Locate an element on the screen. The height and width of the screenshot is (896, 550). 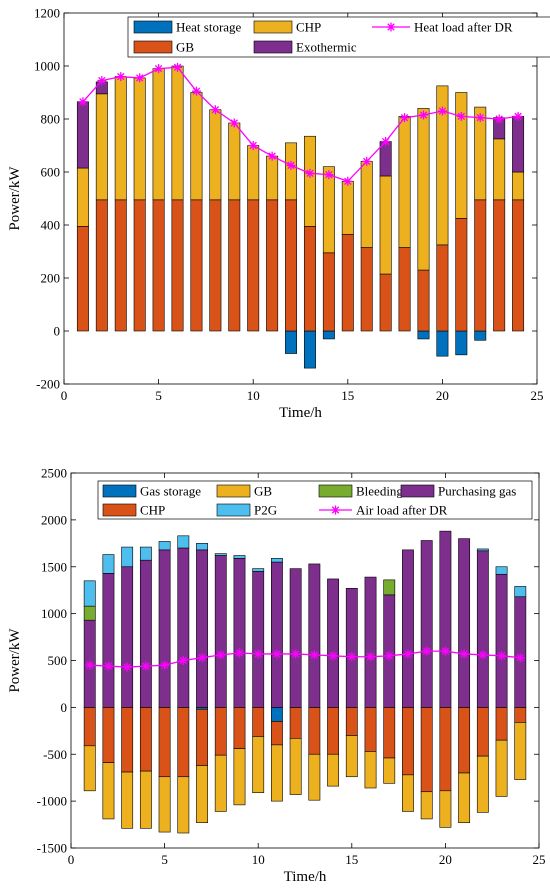
y-tick-label: -1500 is located at coordinates (52, 848).